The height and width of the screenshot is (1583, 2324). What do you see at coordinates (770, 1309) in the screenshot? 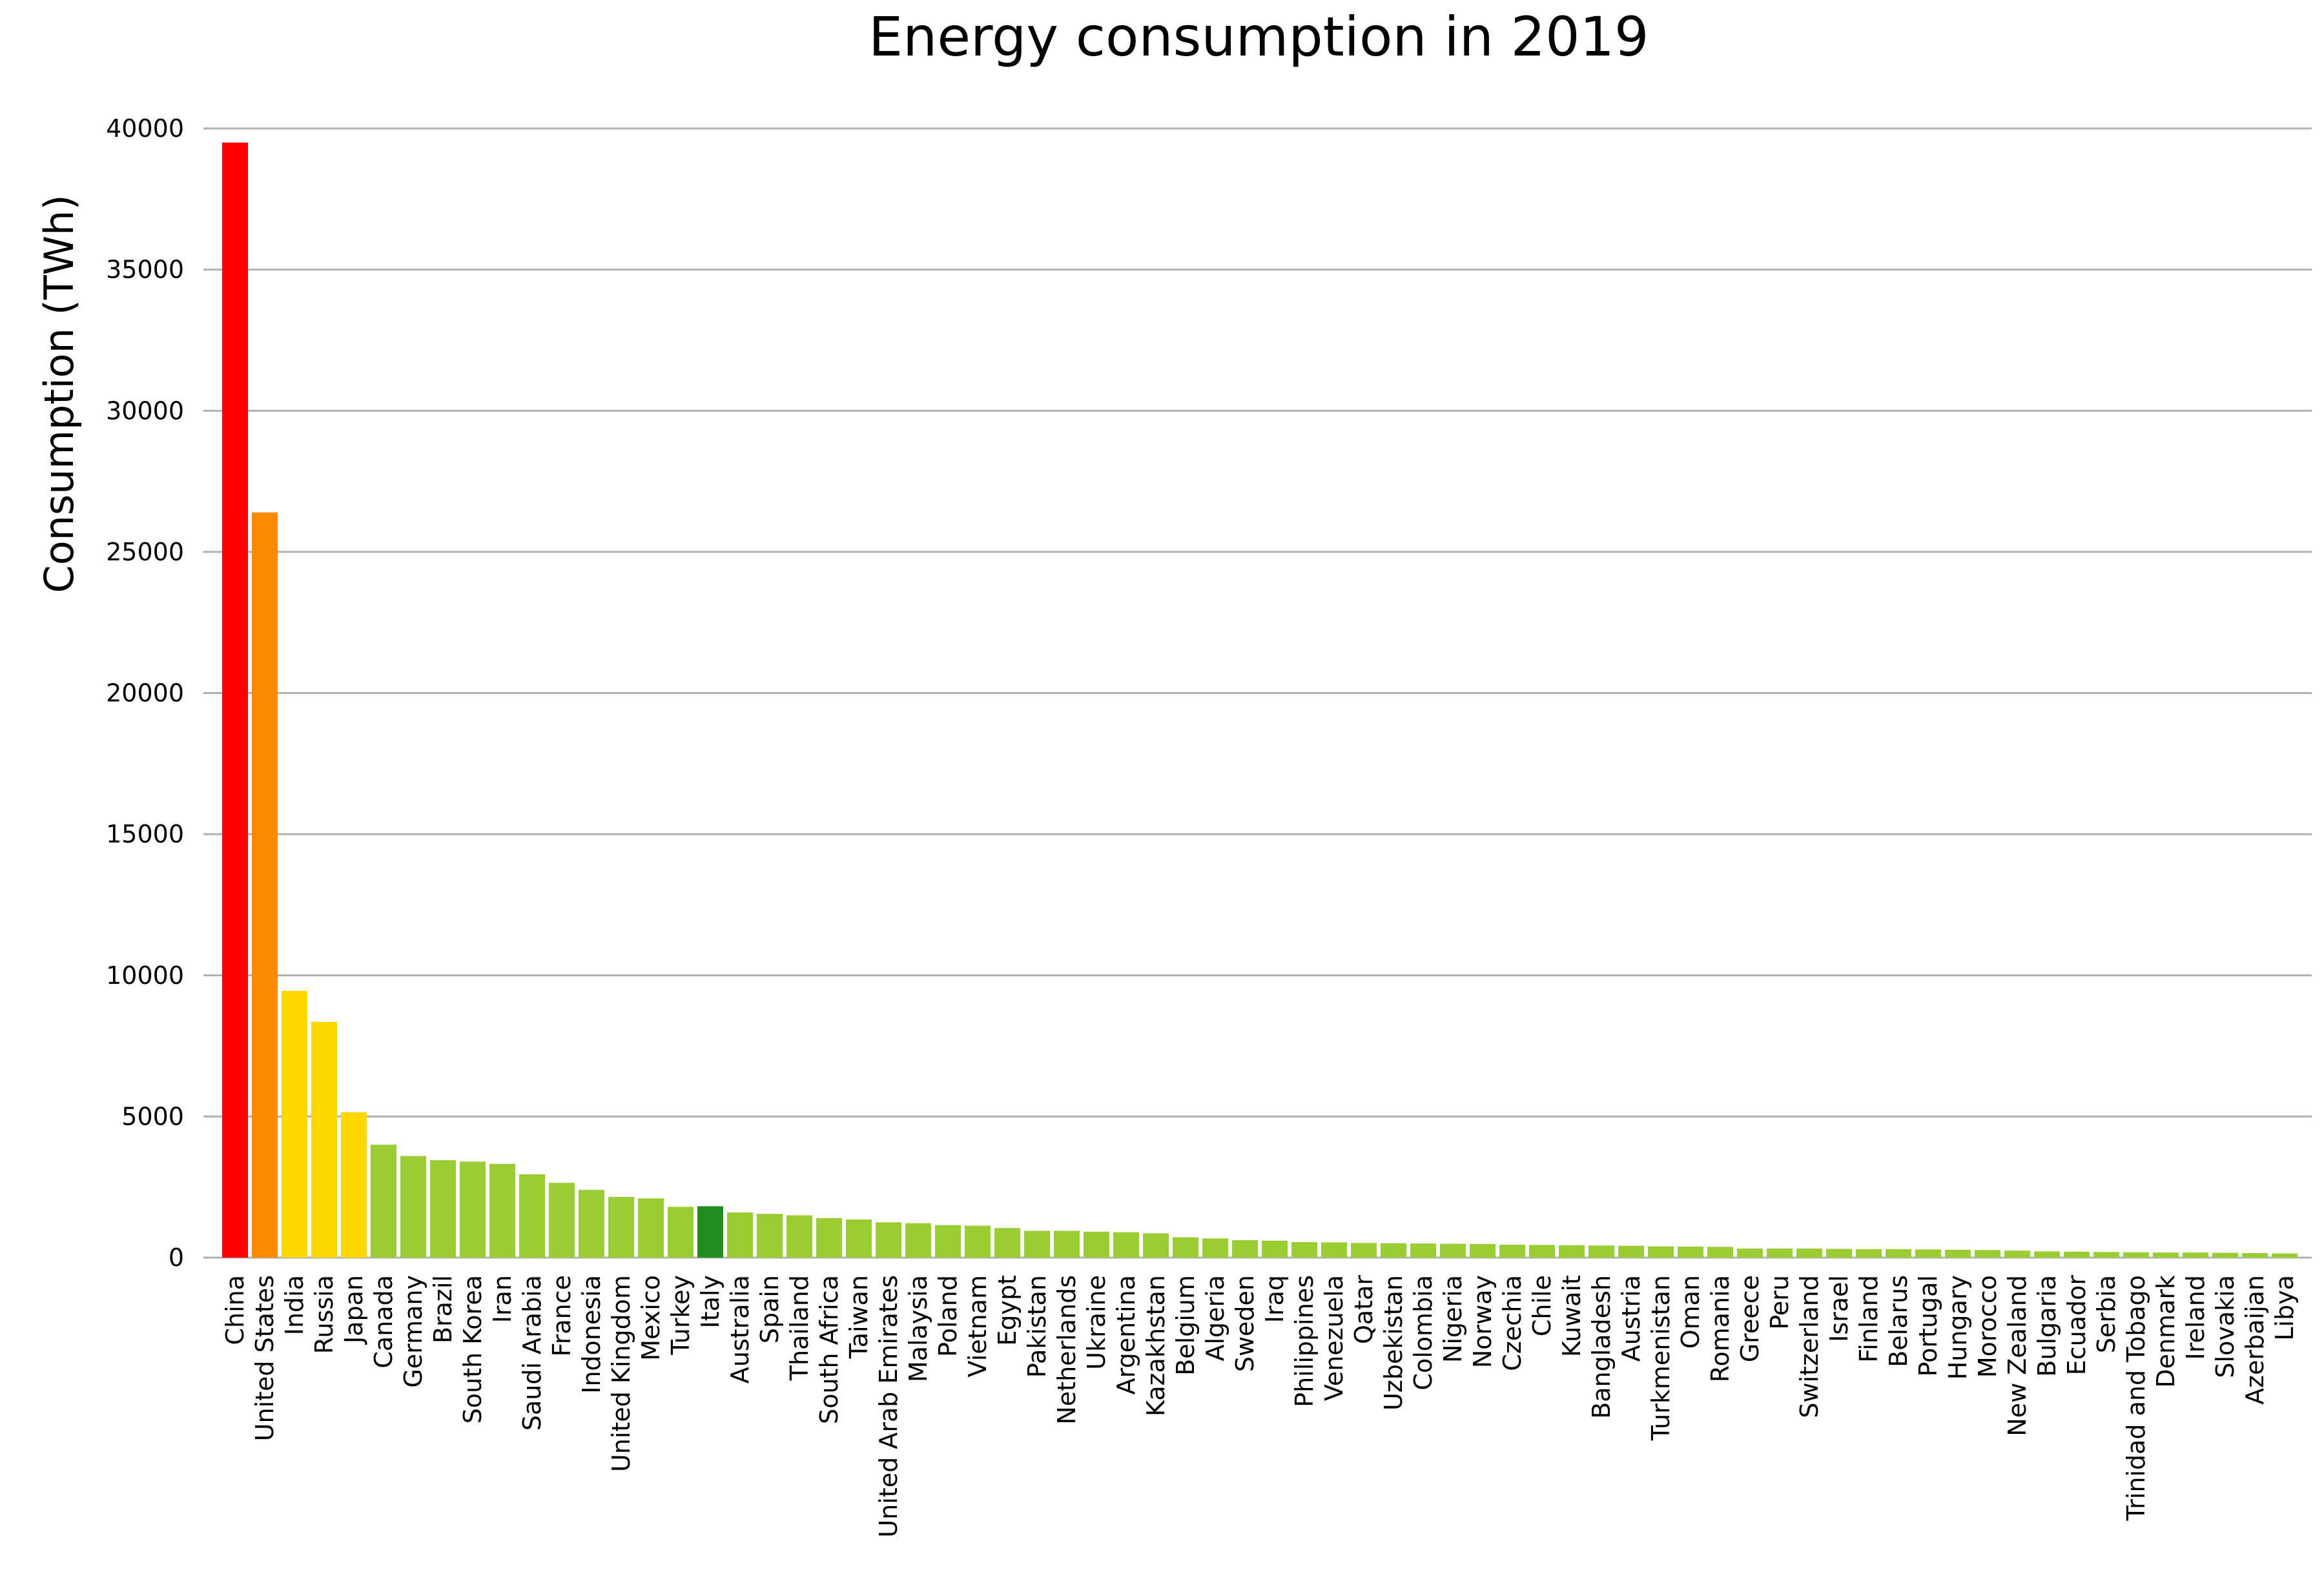
I see `x-tick-label: Spain` at bounding box center [770, 1309].